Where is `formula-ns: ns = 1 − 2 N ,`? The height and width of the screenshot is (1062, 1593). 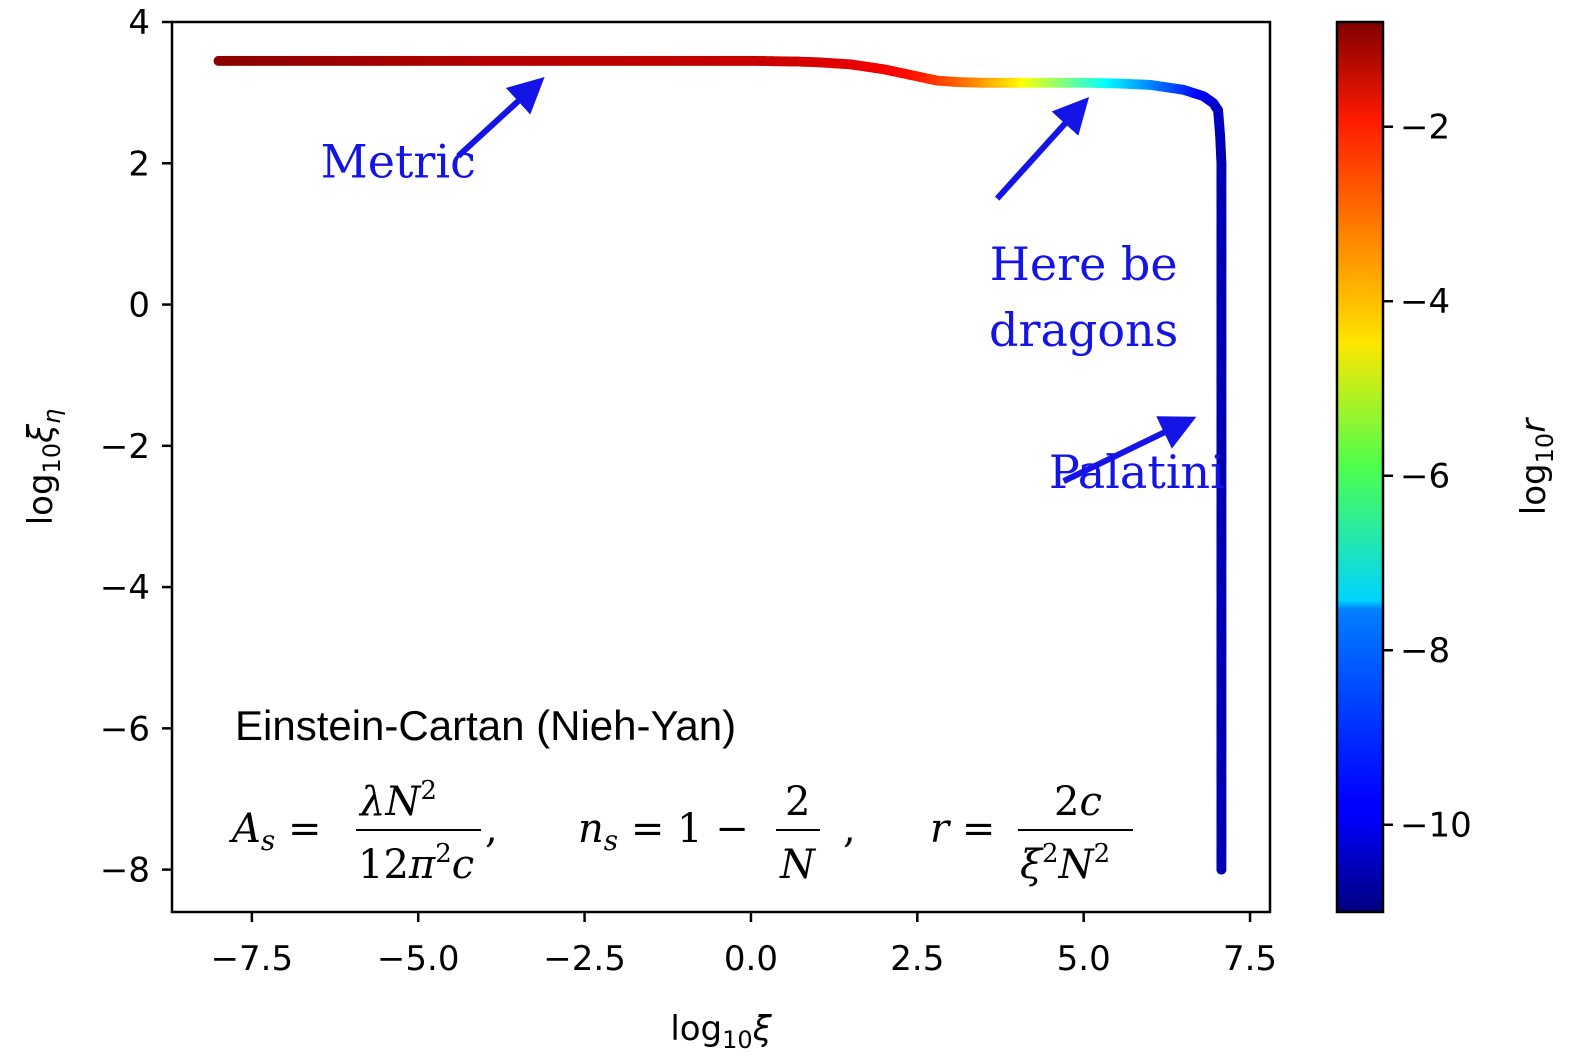
formula-ns: ns = 1 − 2 N , is located at coordinates (717, 833).